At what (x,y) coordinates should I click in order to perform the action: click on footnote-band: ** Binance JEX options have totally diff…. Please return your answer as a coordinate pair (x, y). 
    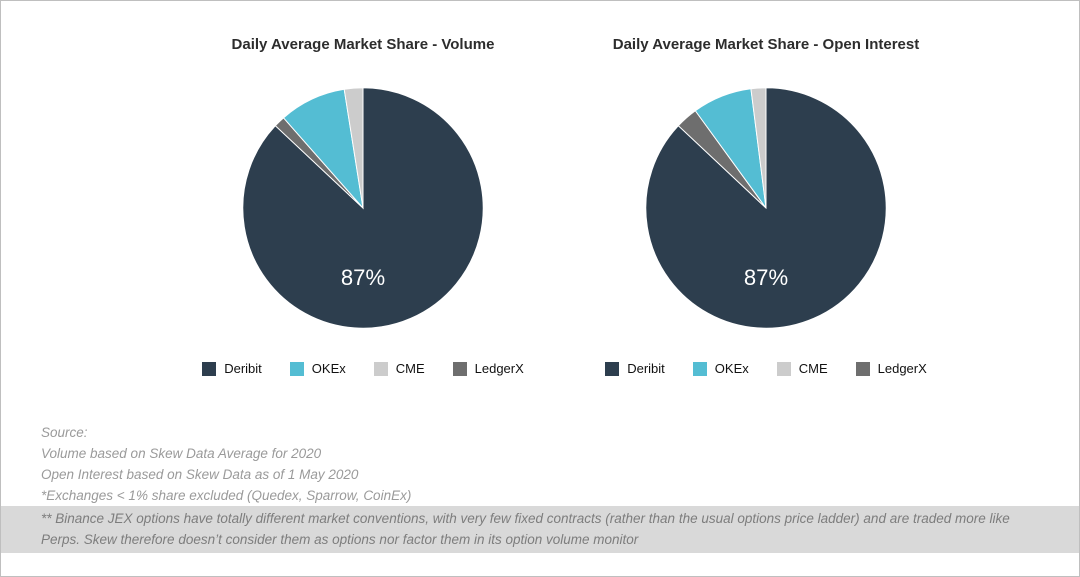
    Looking at the image, I should click on (540, 529).